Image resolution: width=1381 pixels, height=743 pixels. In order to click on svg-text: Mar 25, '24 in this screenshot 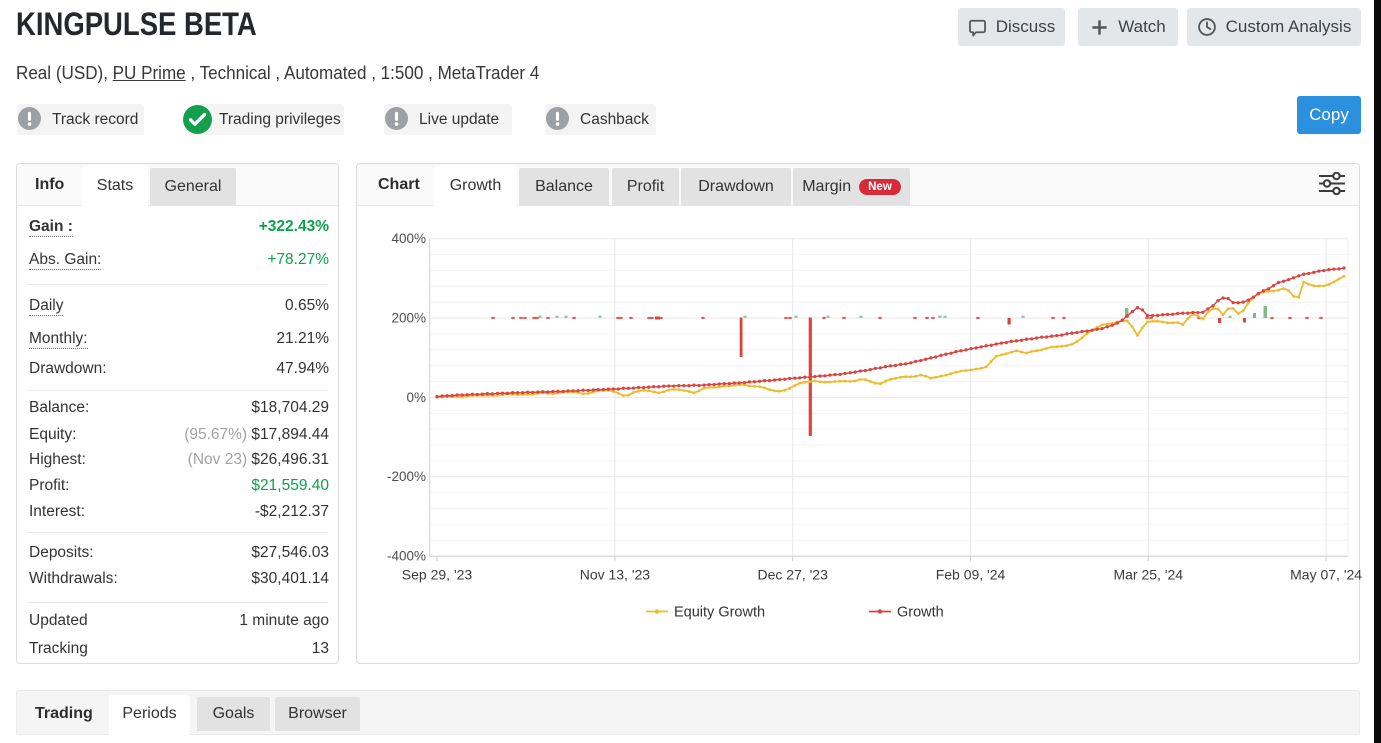, I will do `click(1148, 575)`.